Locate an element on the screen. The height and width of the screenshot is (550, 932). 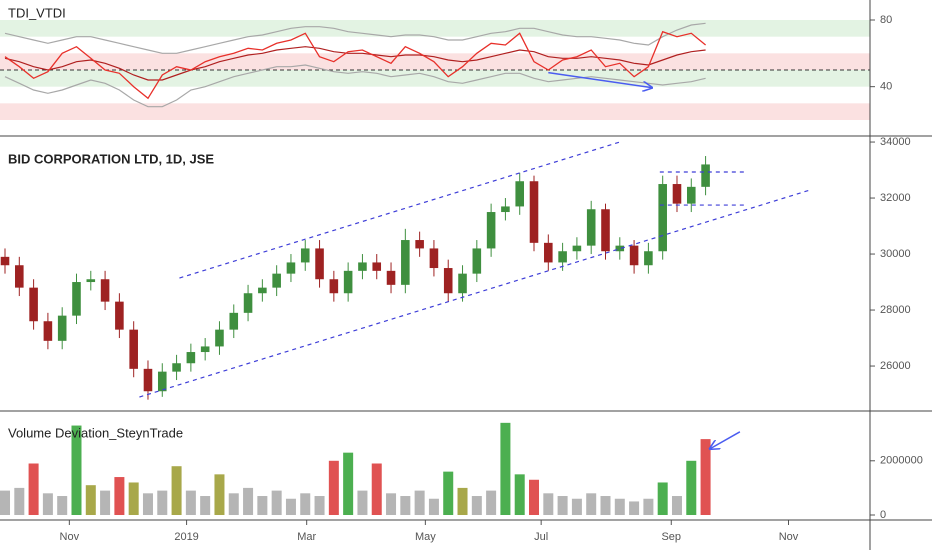
x-tick-label: 2019 is located at coordinates (186, 537).